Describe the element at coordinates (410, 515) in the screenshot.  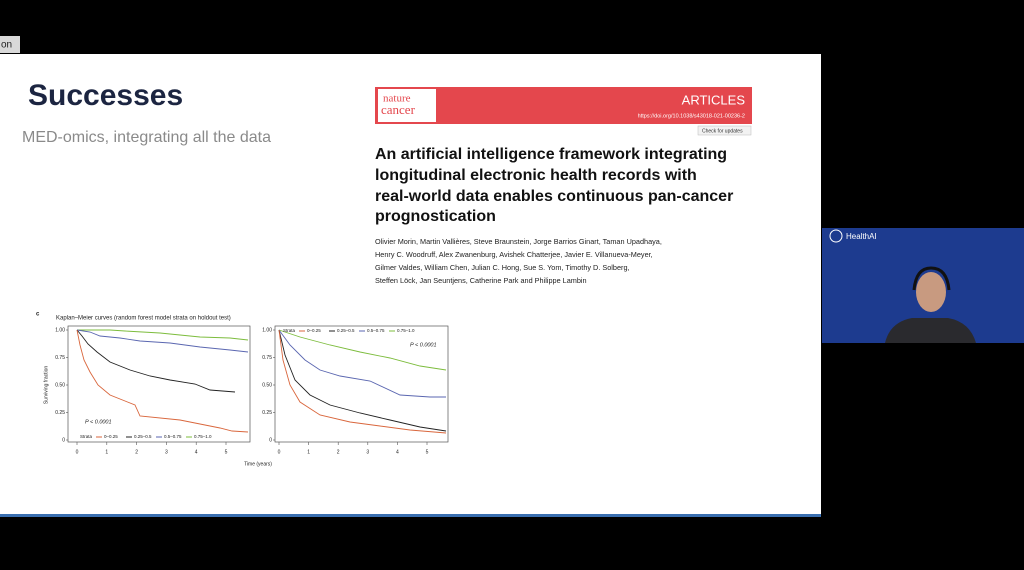
I see `slide-footer-bar` at that location.